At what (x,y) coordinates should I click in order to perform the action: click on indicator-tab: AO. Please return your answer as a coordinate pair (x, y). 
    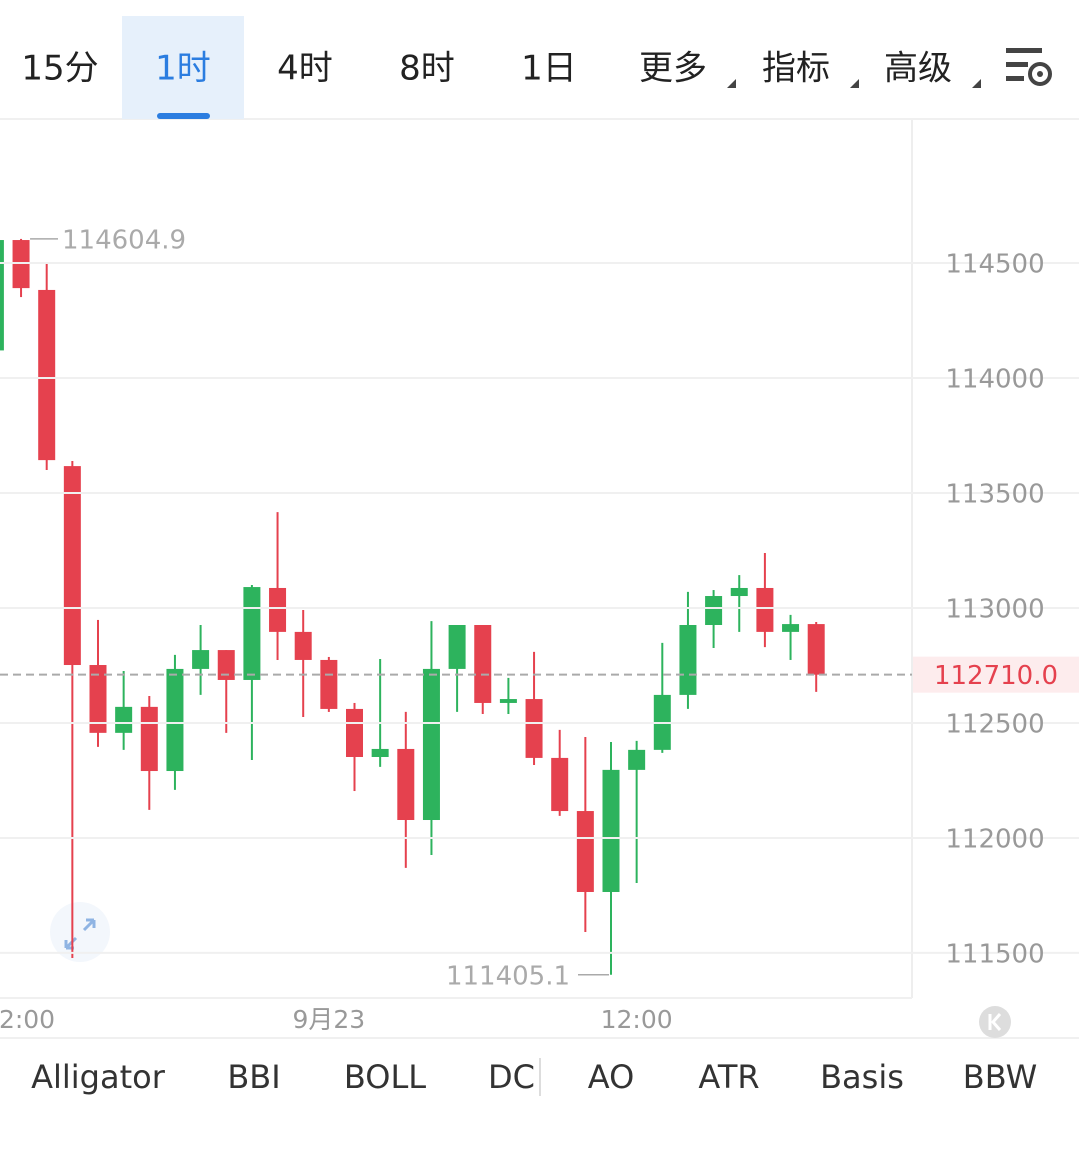
    Looking at the image, I should click on (611, 1077).